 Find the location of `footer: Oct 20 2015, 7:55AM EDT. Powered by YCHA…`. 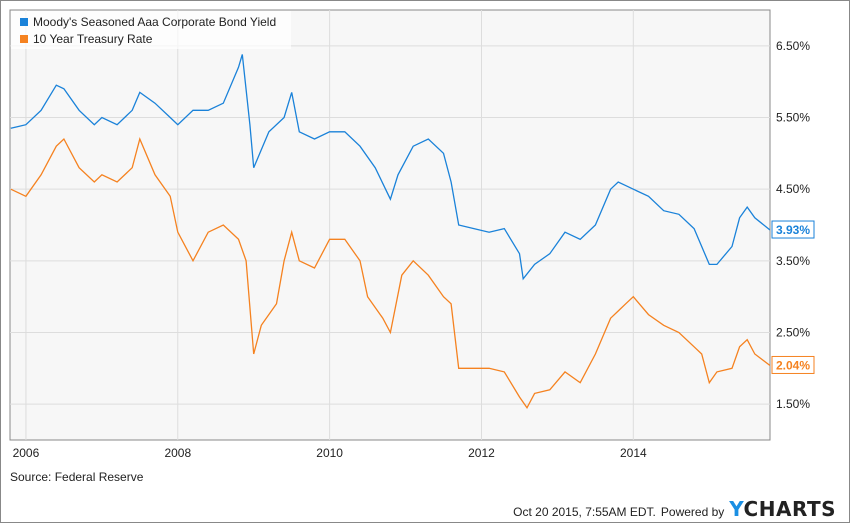

footer: Oct 20 2015, 7:55AM EDT. Powered by YCHA… is located at coordinates (674, 509).